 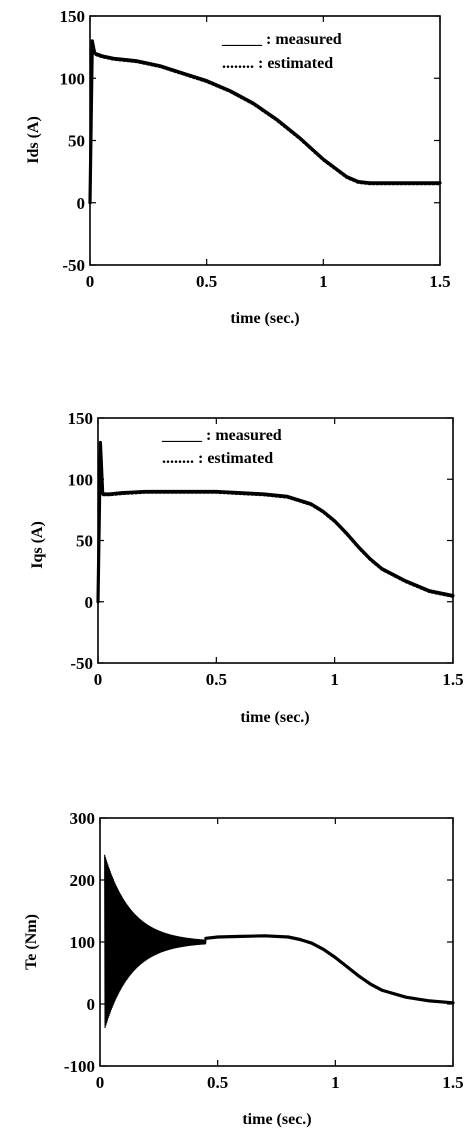 I want to click on te-y-tick-label: 100, so click(x=83, y=942).